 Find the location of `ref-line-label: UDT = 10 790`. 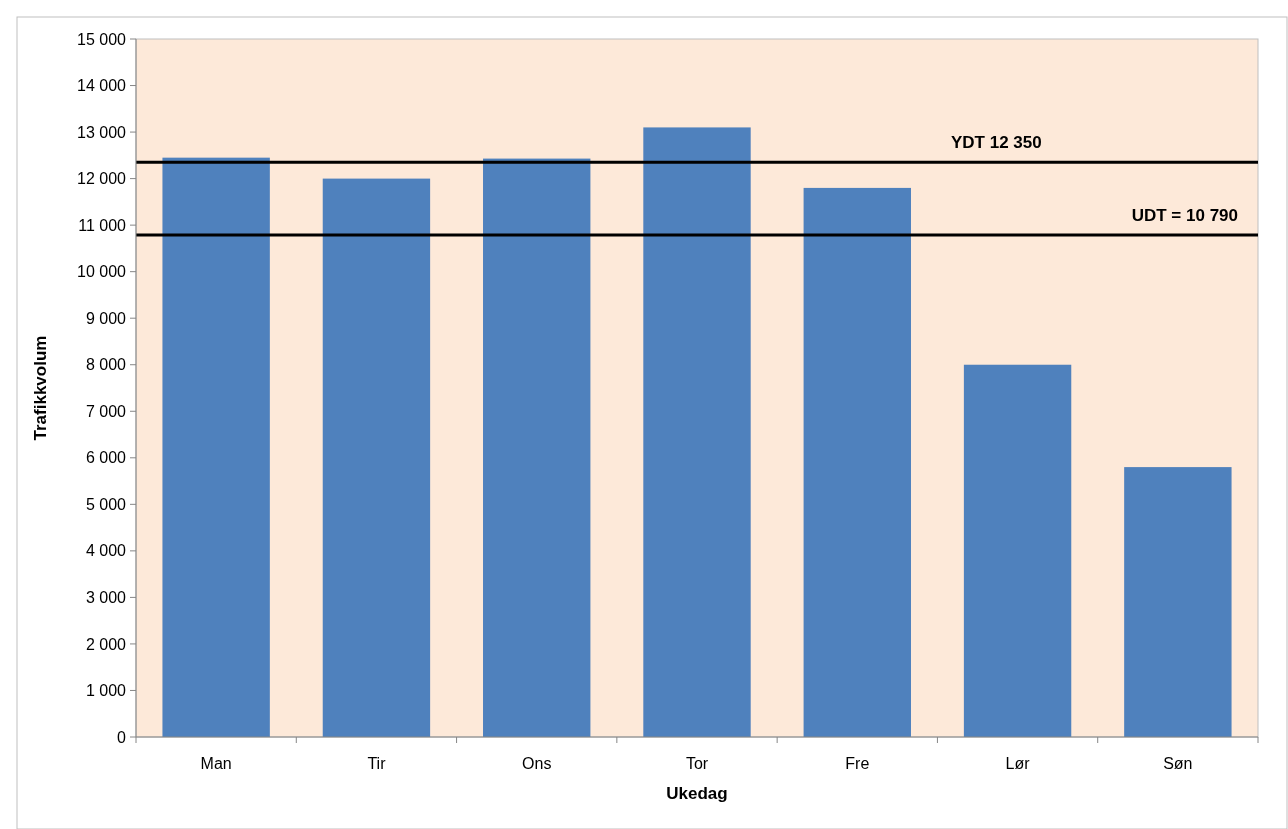

ref-line-label: UDT = 10 790 is located at coordinates (1184, 215).